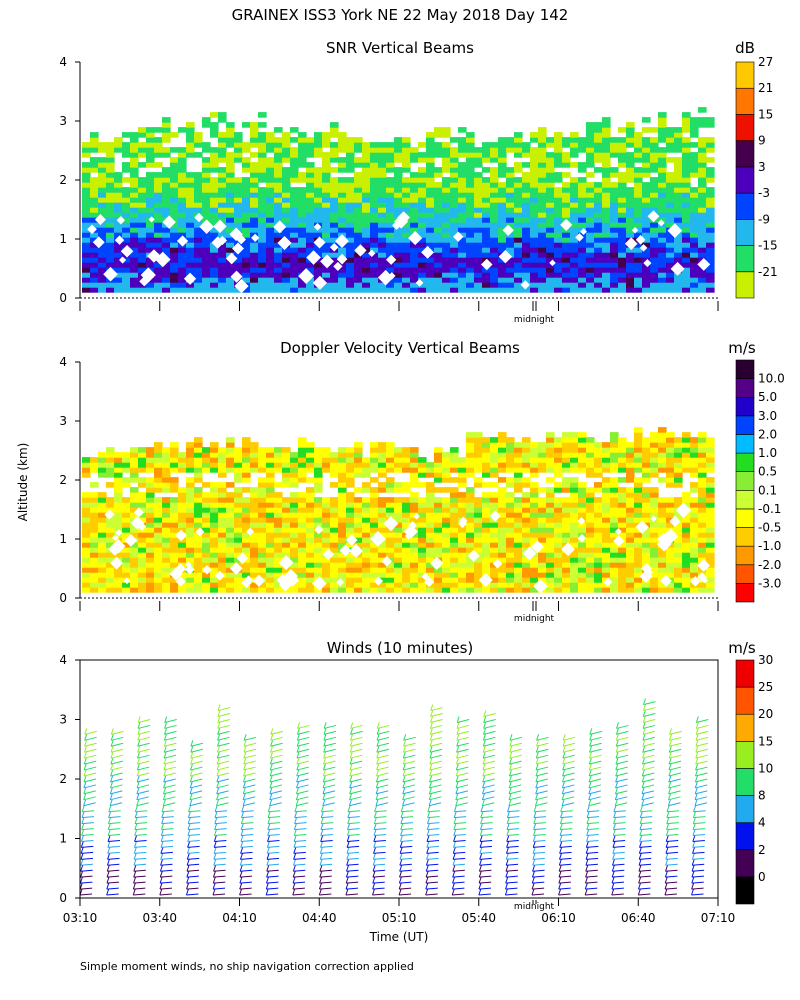 The image size is (800, 1000). Describe the element at coordinates (767, 453) in the screenshot. I see `vel-colorbar-label: 1.0` at that location.